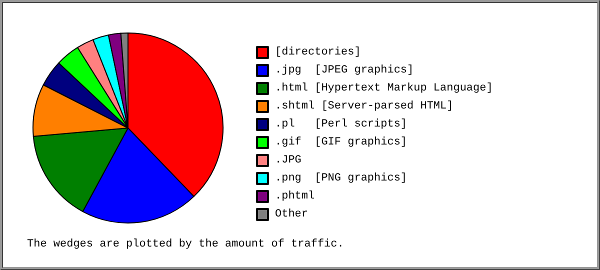 This screenshot has height=270, width=600. What do you see at coordinates (341, 124) in the screenshot?
I see `legend-label: .pl [Perl scripts]` at bounding box center [341, 124].